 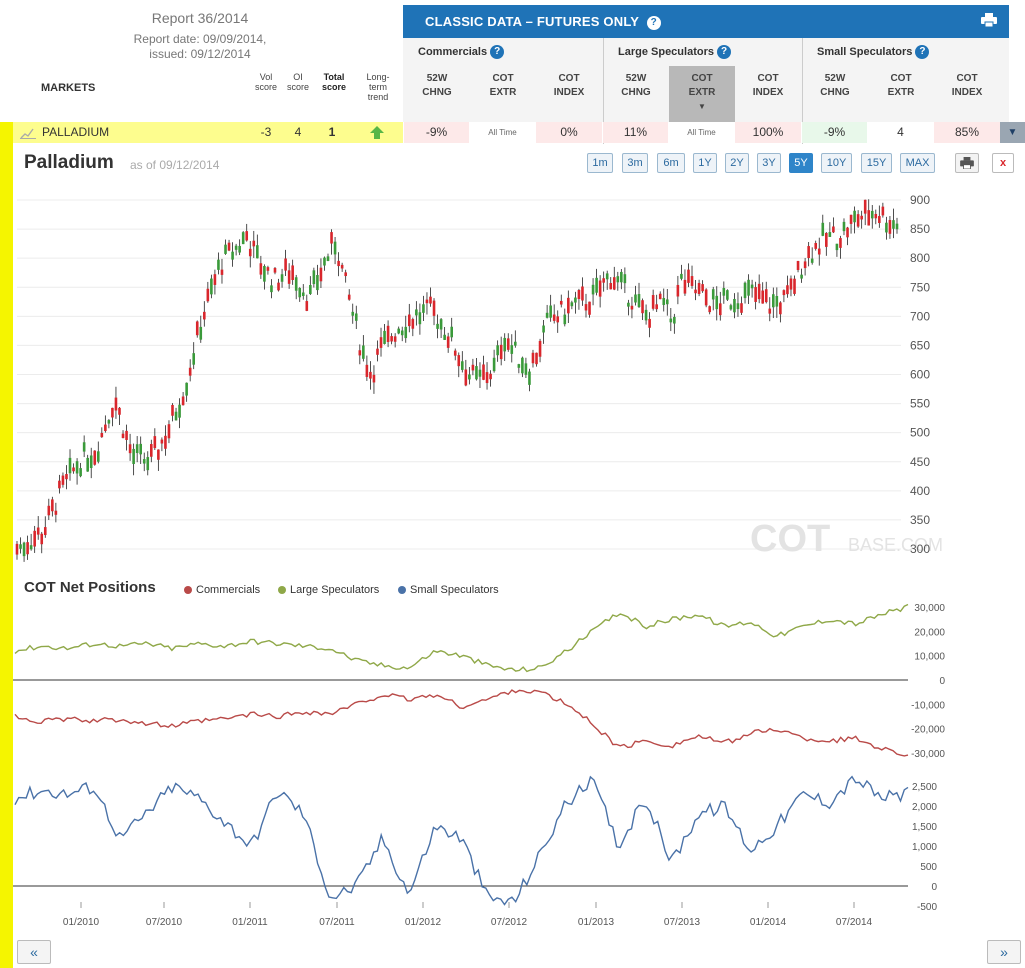 What do you see at coordinates (1012, 132) in the screenshot?
I see `collapse-row-button: ▼` at bounding box center [1012, 132].